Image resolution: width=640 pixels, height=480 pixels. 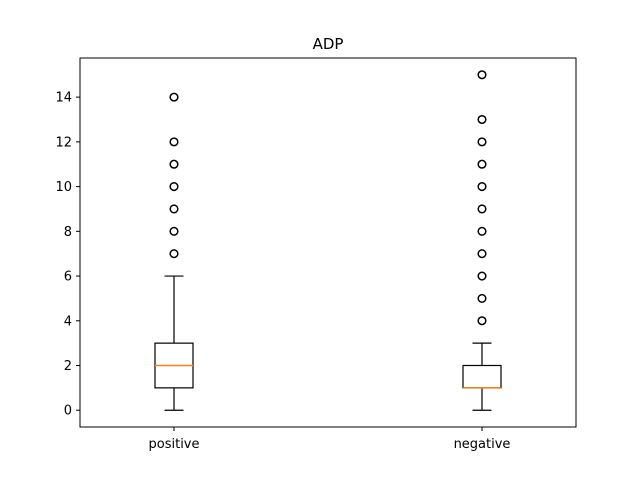 I want to click on x-axis: positive negative, so click(x=330, y=439).